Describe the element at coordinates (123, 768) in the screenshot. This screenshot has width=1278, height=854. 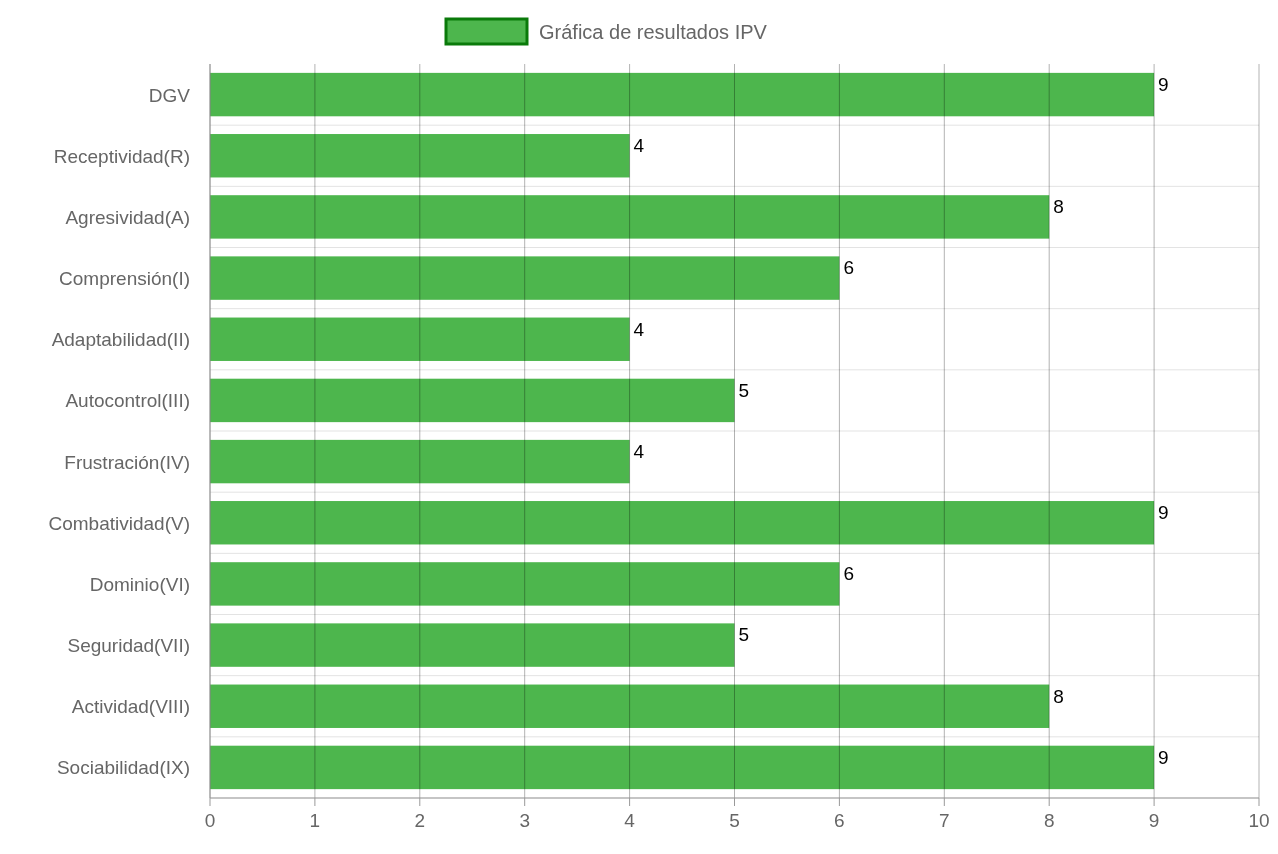
I see `y-tick-label: Sociabilidad(IX)` at that location.